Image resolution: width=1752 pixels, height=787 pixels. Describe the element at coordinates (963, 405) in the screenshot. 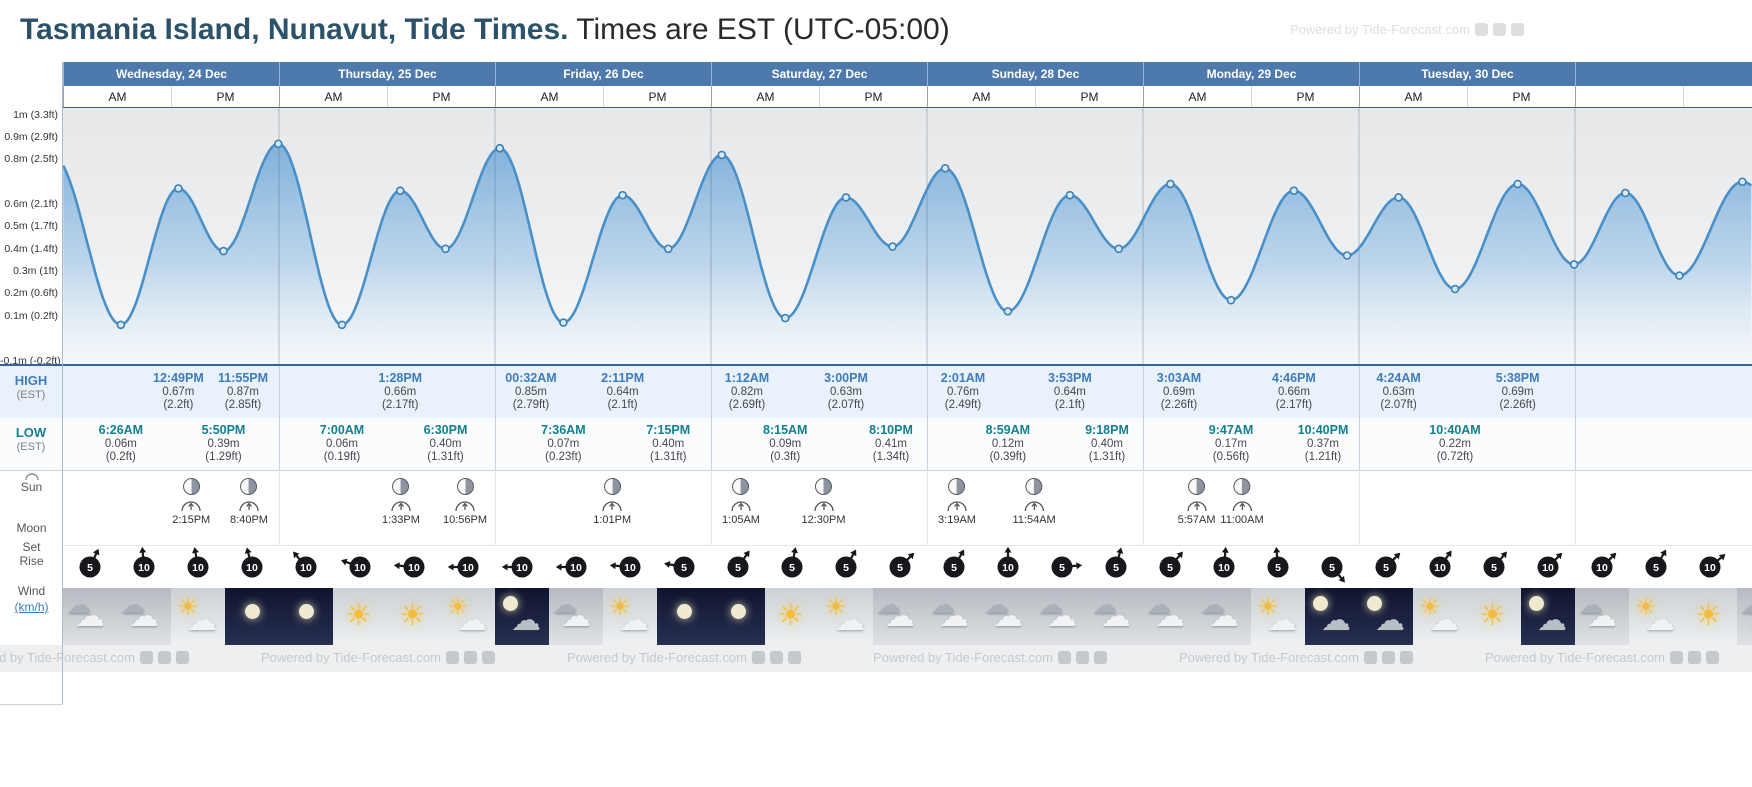

I see `tide-height-ft: (2.49ft)` at that location.